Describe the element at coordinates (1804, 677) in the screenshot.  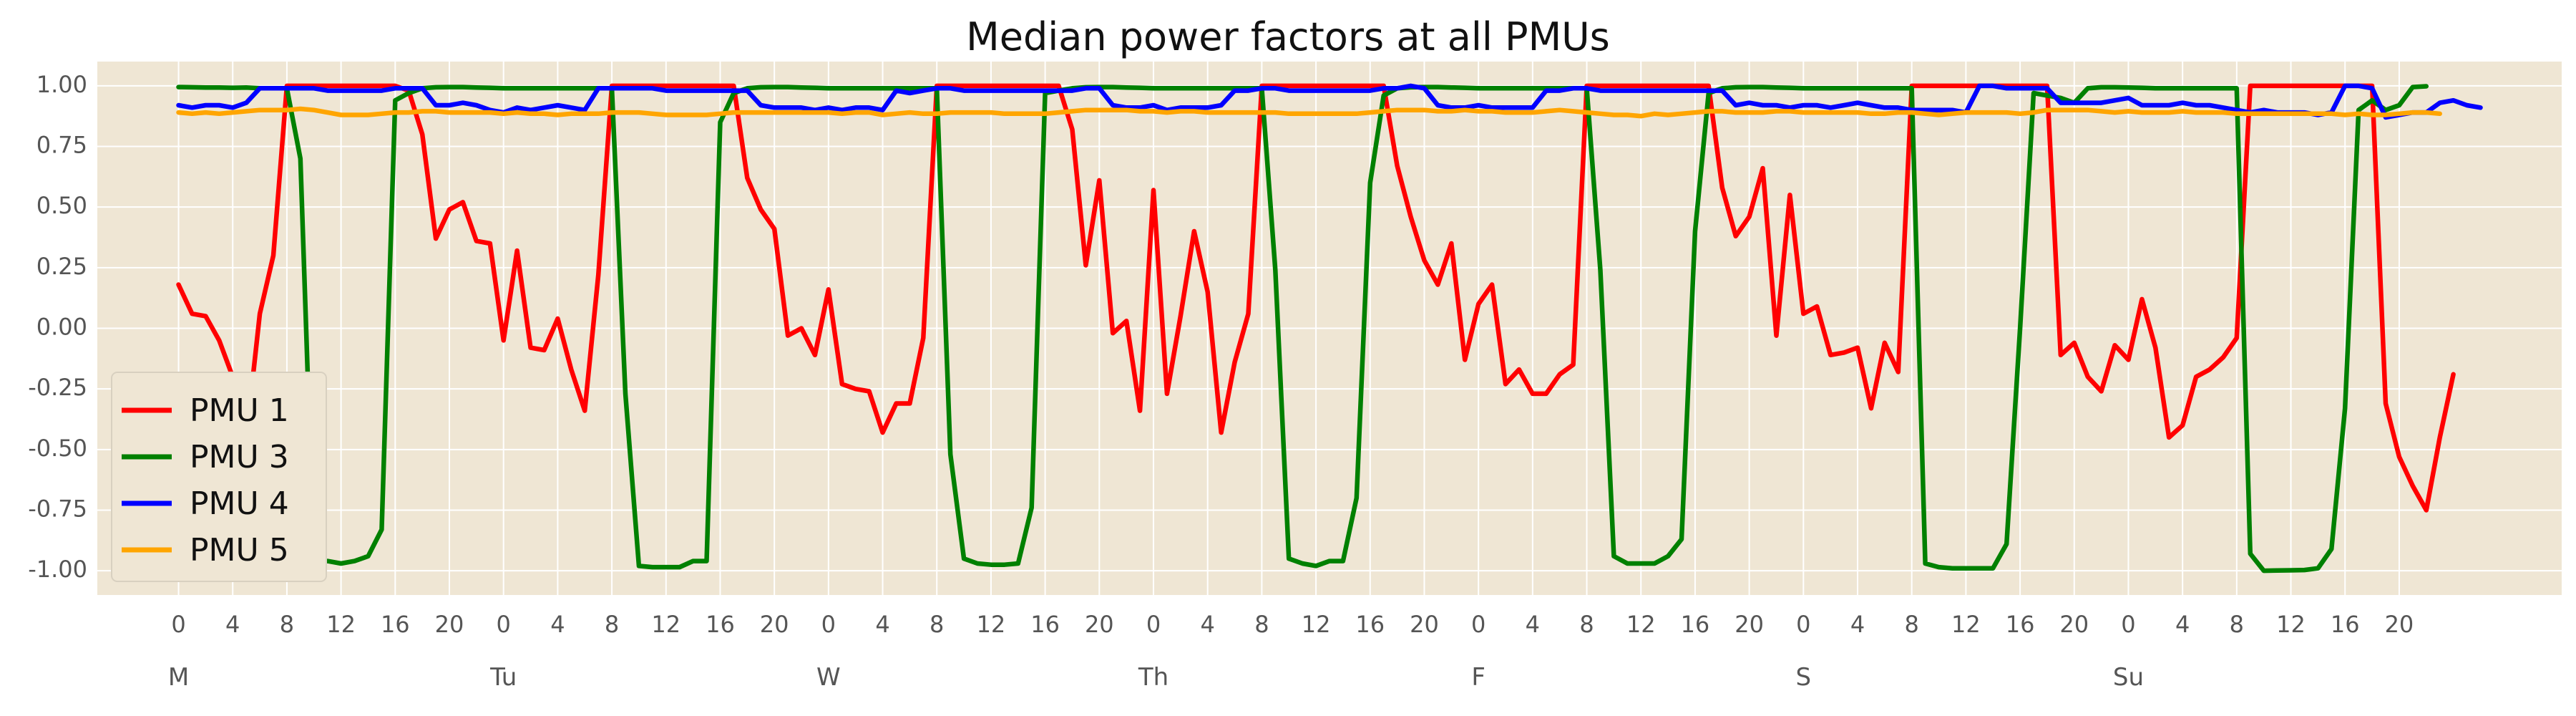
I see `day-label: S` at that location.